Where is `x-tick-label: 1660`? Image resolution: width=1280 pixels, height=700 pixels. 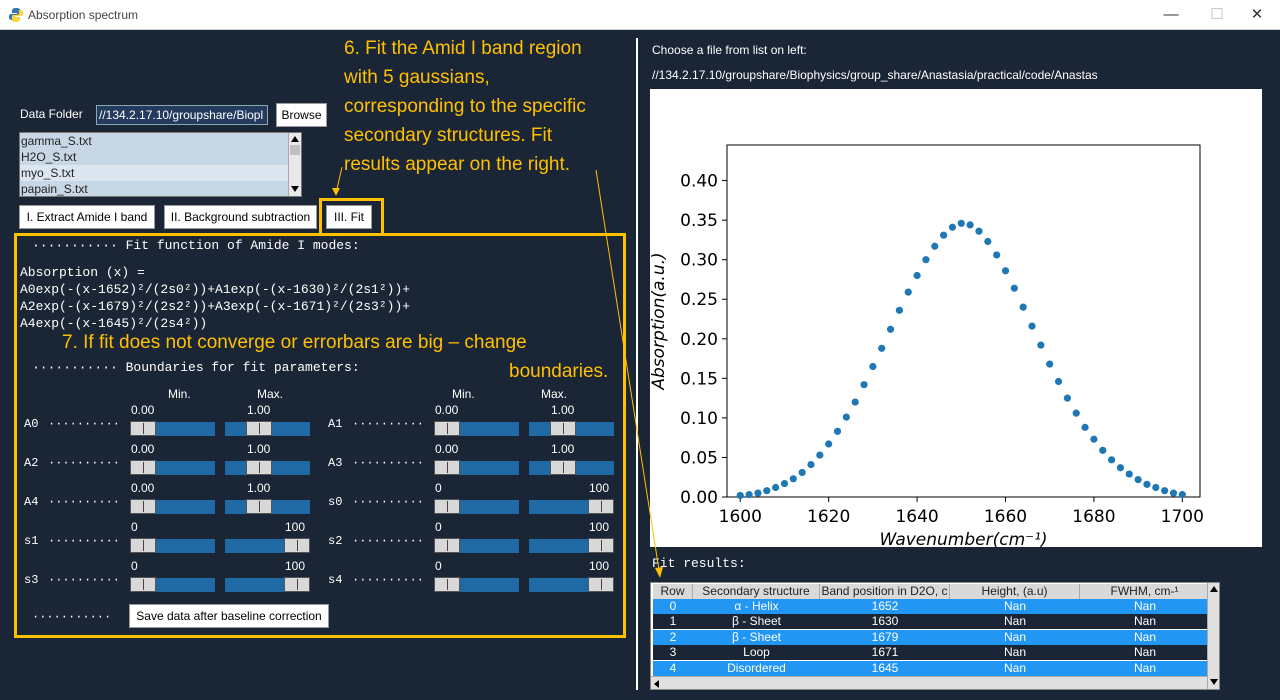
x-tick-label: 1660 is located at coordinates (1005, 517).